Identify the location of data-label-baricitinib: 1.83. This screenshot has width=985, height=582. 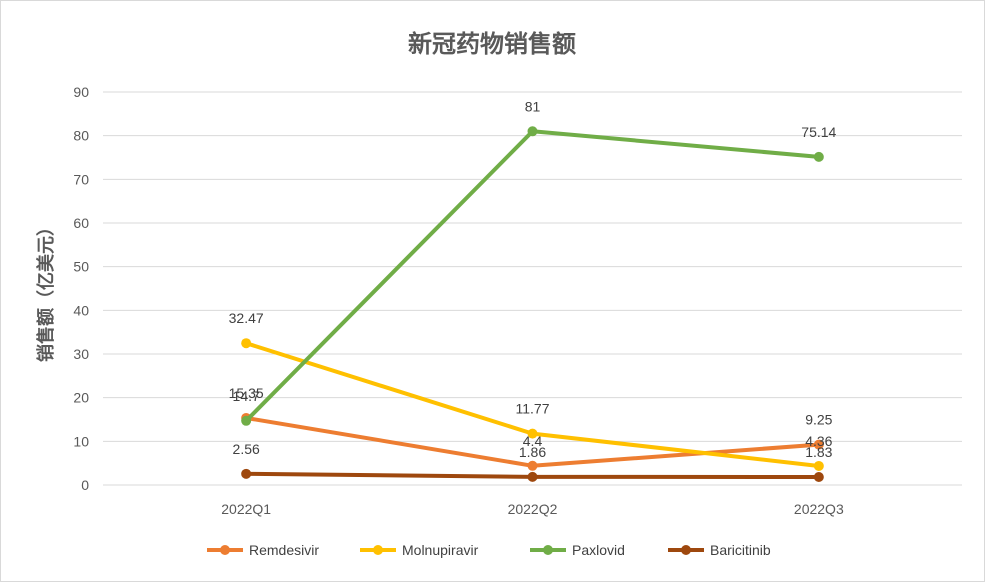
(818, 452).